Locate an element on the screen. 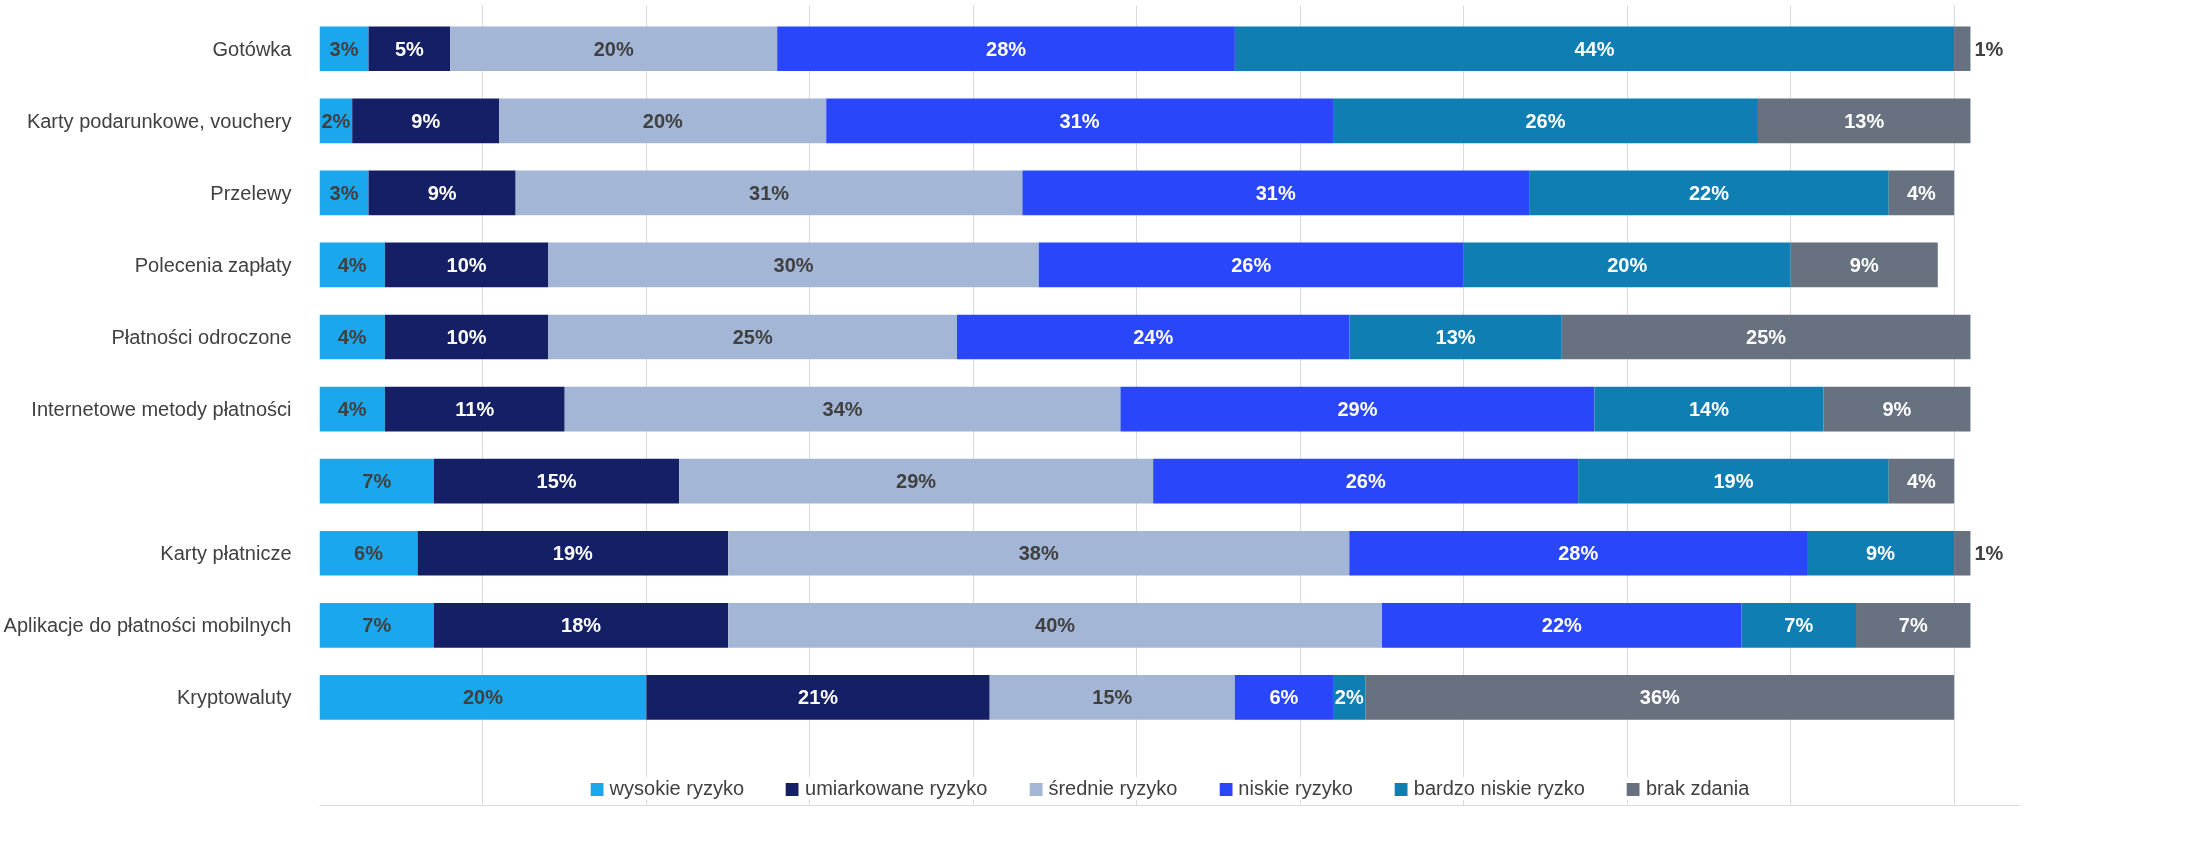 The width and height of the screenshot is (2208, 862). data-label: 5% is located at coordinates (409, 48).